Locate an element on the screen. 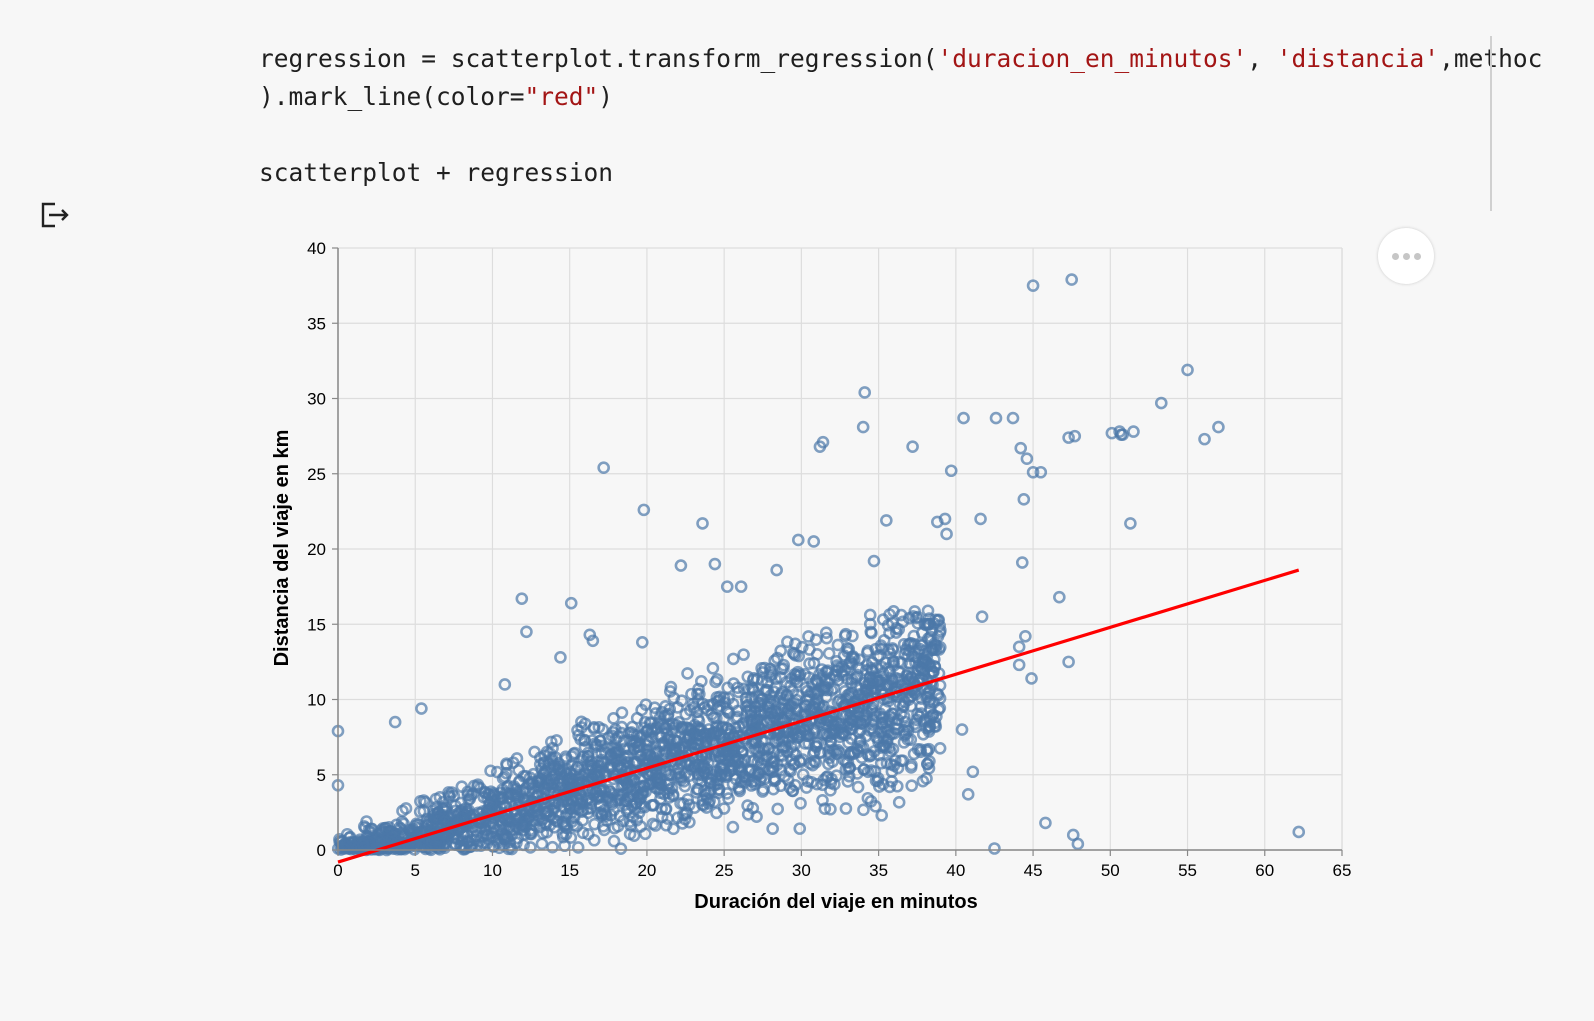  more-actions-icon is located at coordinates (1395, 256).